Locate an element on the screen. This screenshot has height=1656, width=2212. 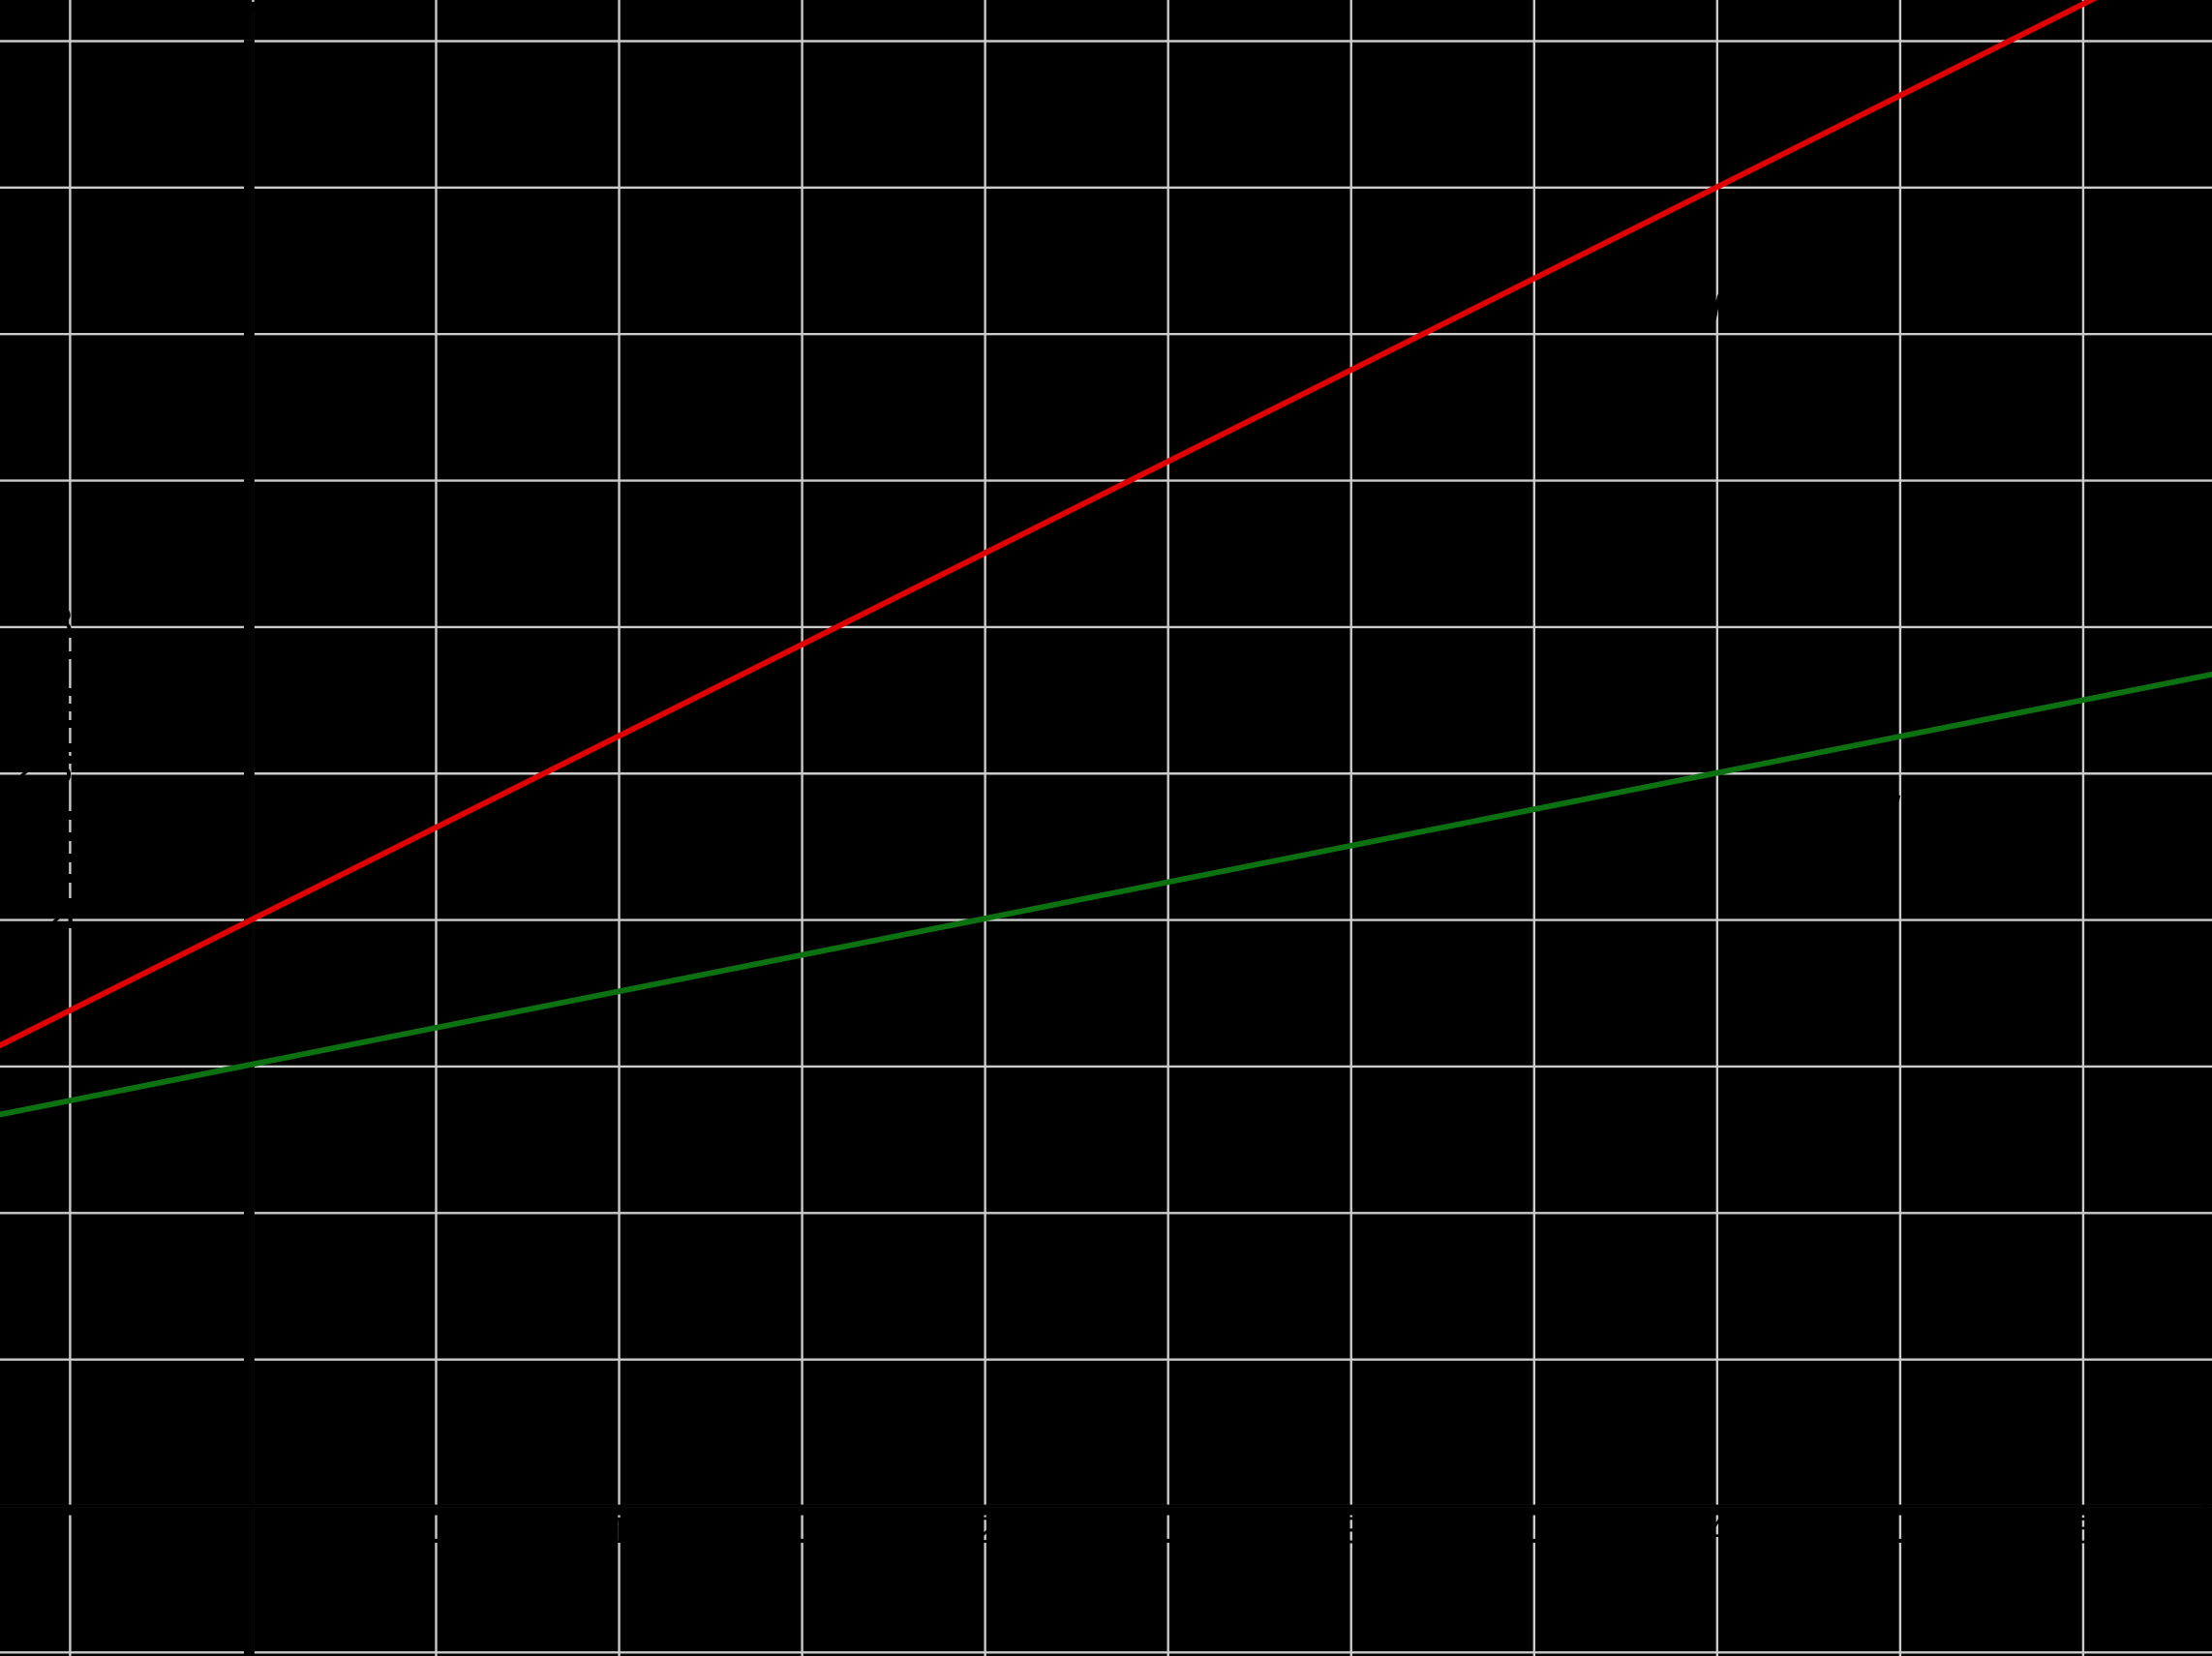
svg-text: 1.5 is located at coordinates (802, 1531).